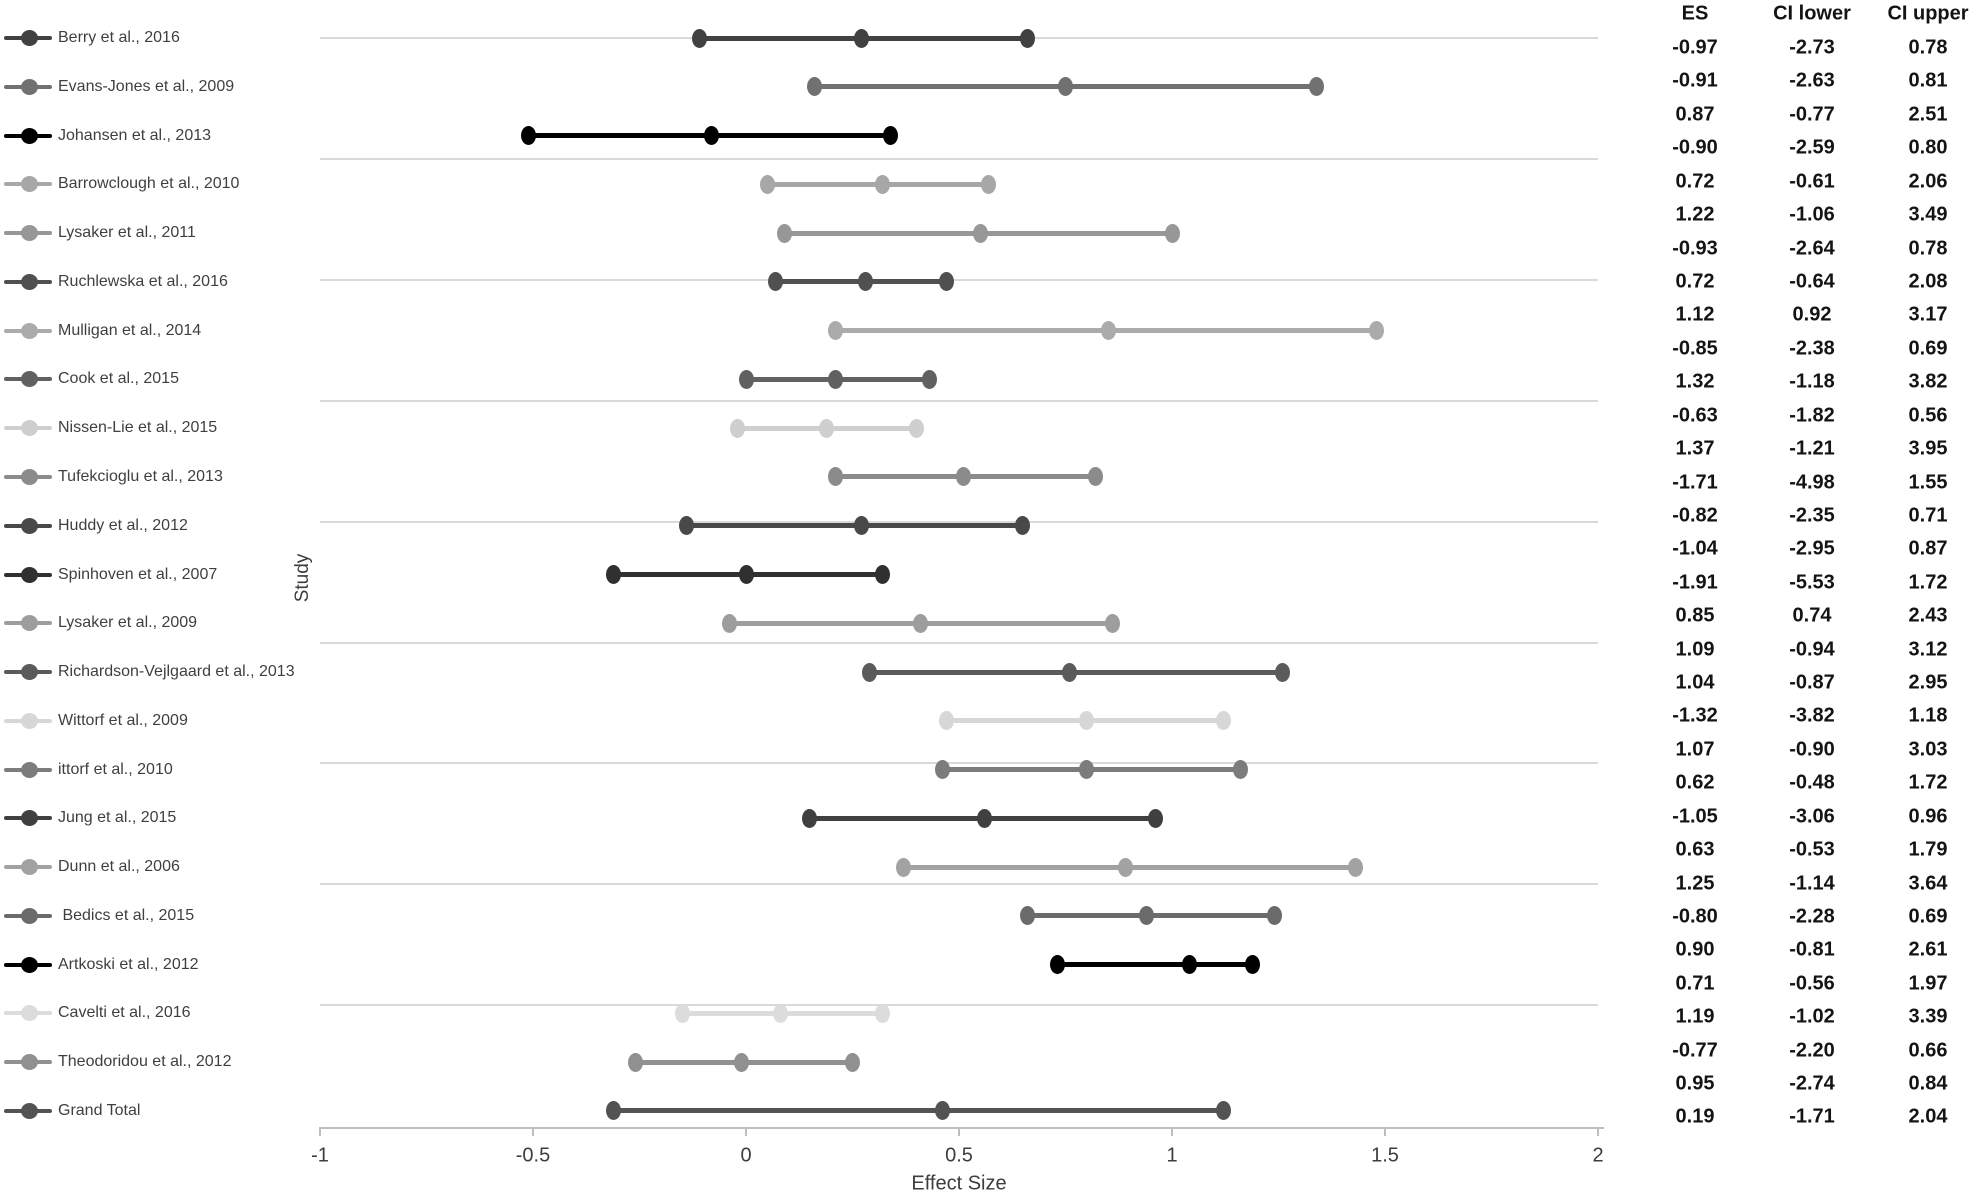 The height and width of the screenshot is (1195, 1978). What do you see at coordinates (1812, 983) in the screenshot?
I see `cell-ci-lower: -0.56` at bounding box center [1812, 983].